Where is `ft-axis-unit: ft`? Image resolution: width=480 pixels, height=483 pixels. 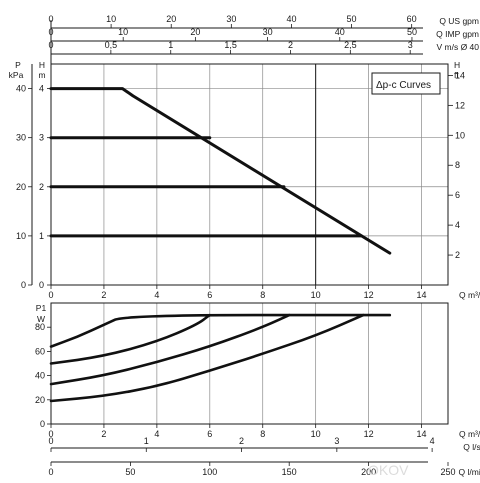 ft-axis-unit: ft is located at coordinates (456, 75).